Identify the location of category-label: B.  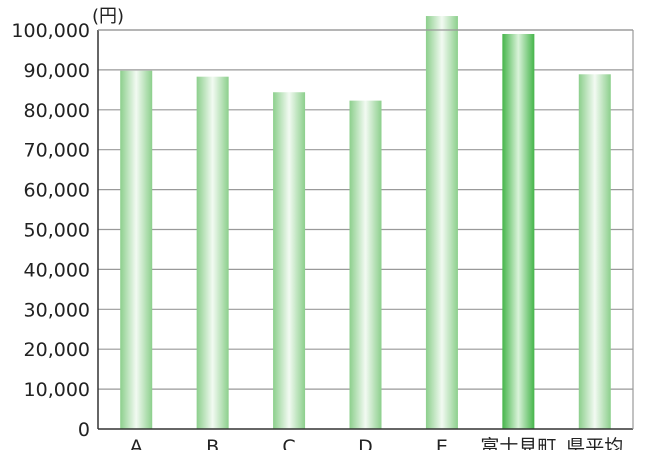
(212, 443).